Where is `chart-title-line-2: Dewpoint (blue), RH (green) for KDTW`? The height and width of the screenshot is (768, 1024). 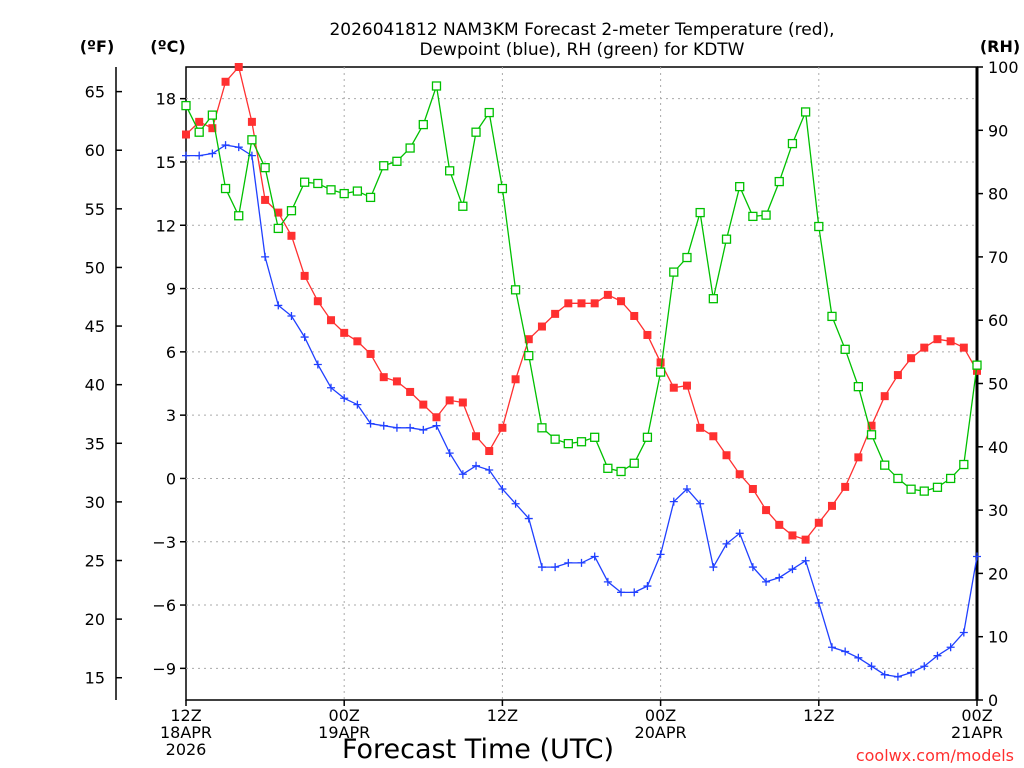 chart-title-line-2: Dewpoint (blue), RH (green) for KDTW is located at coordinates (581, 50).